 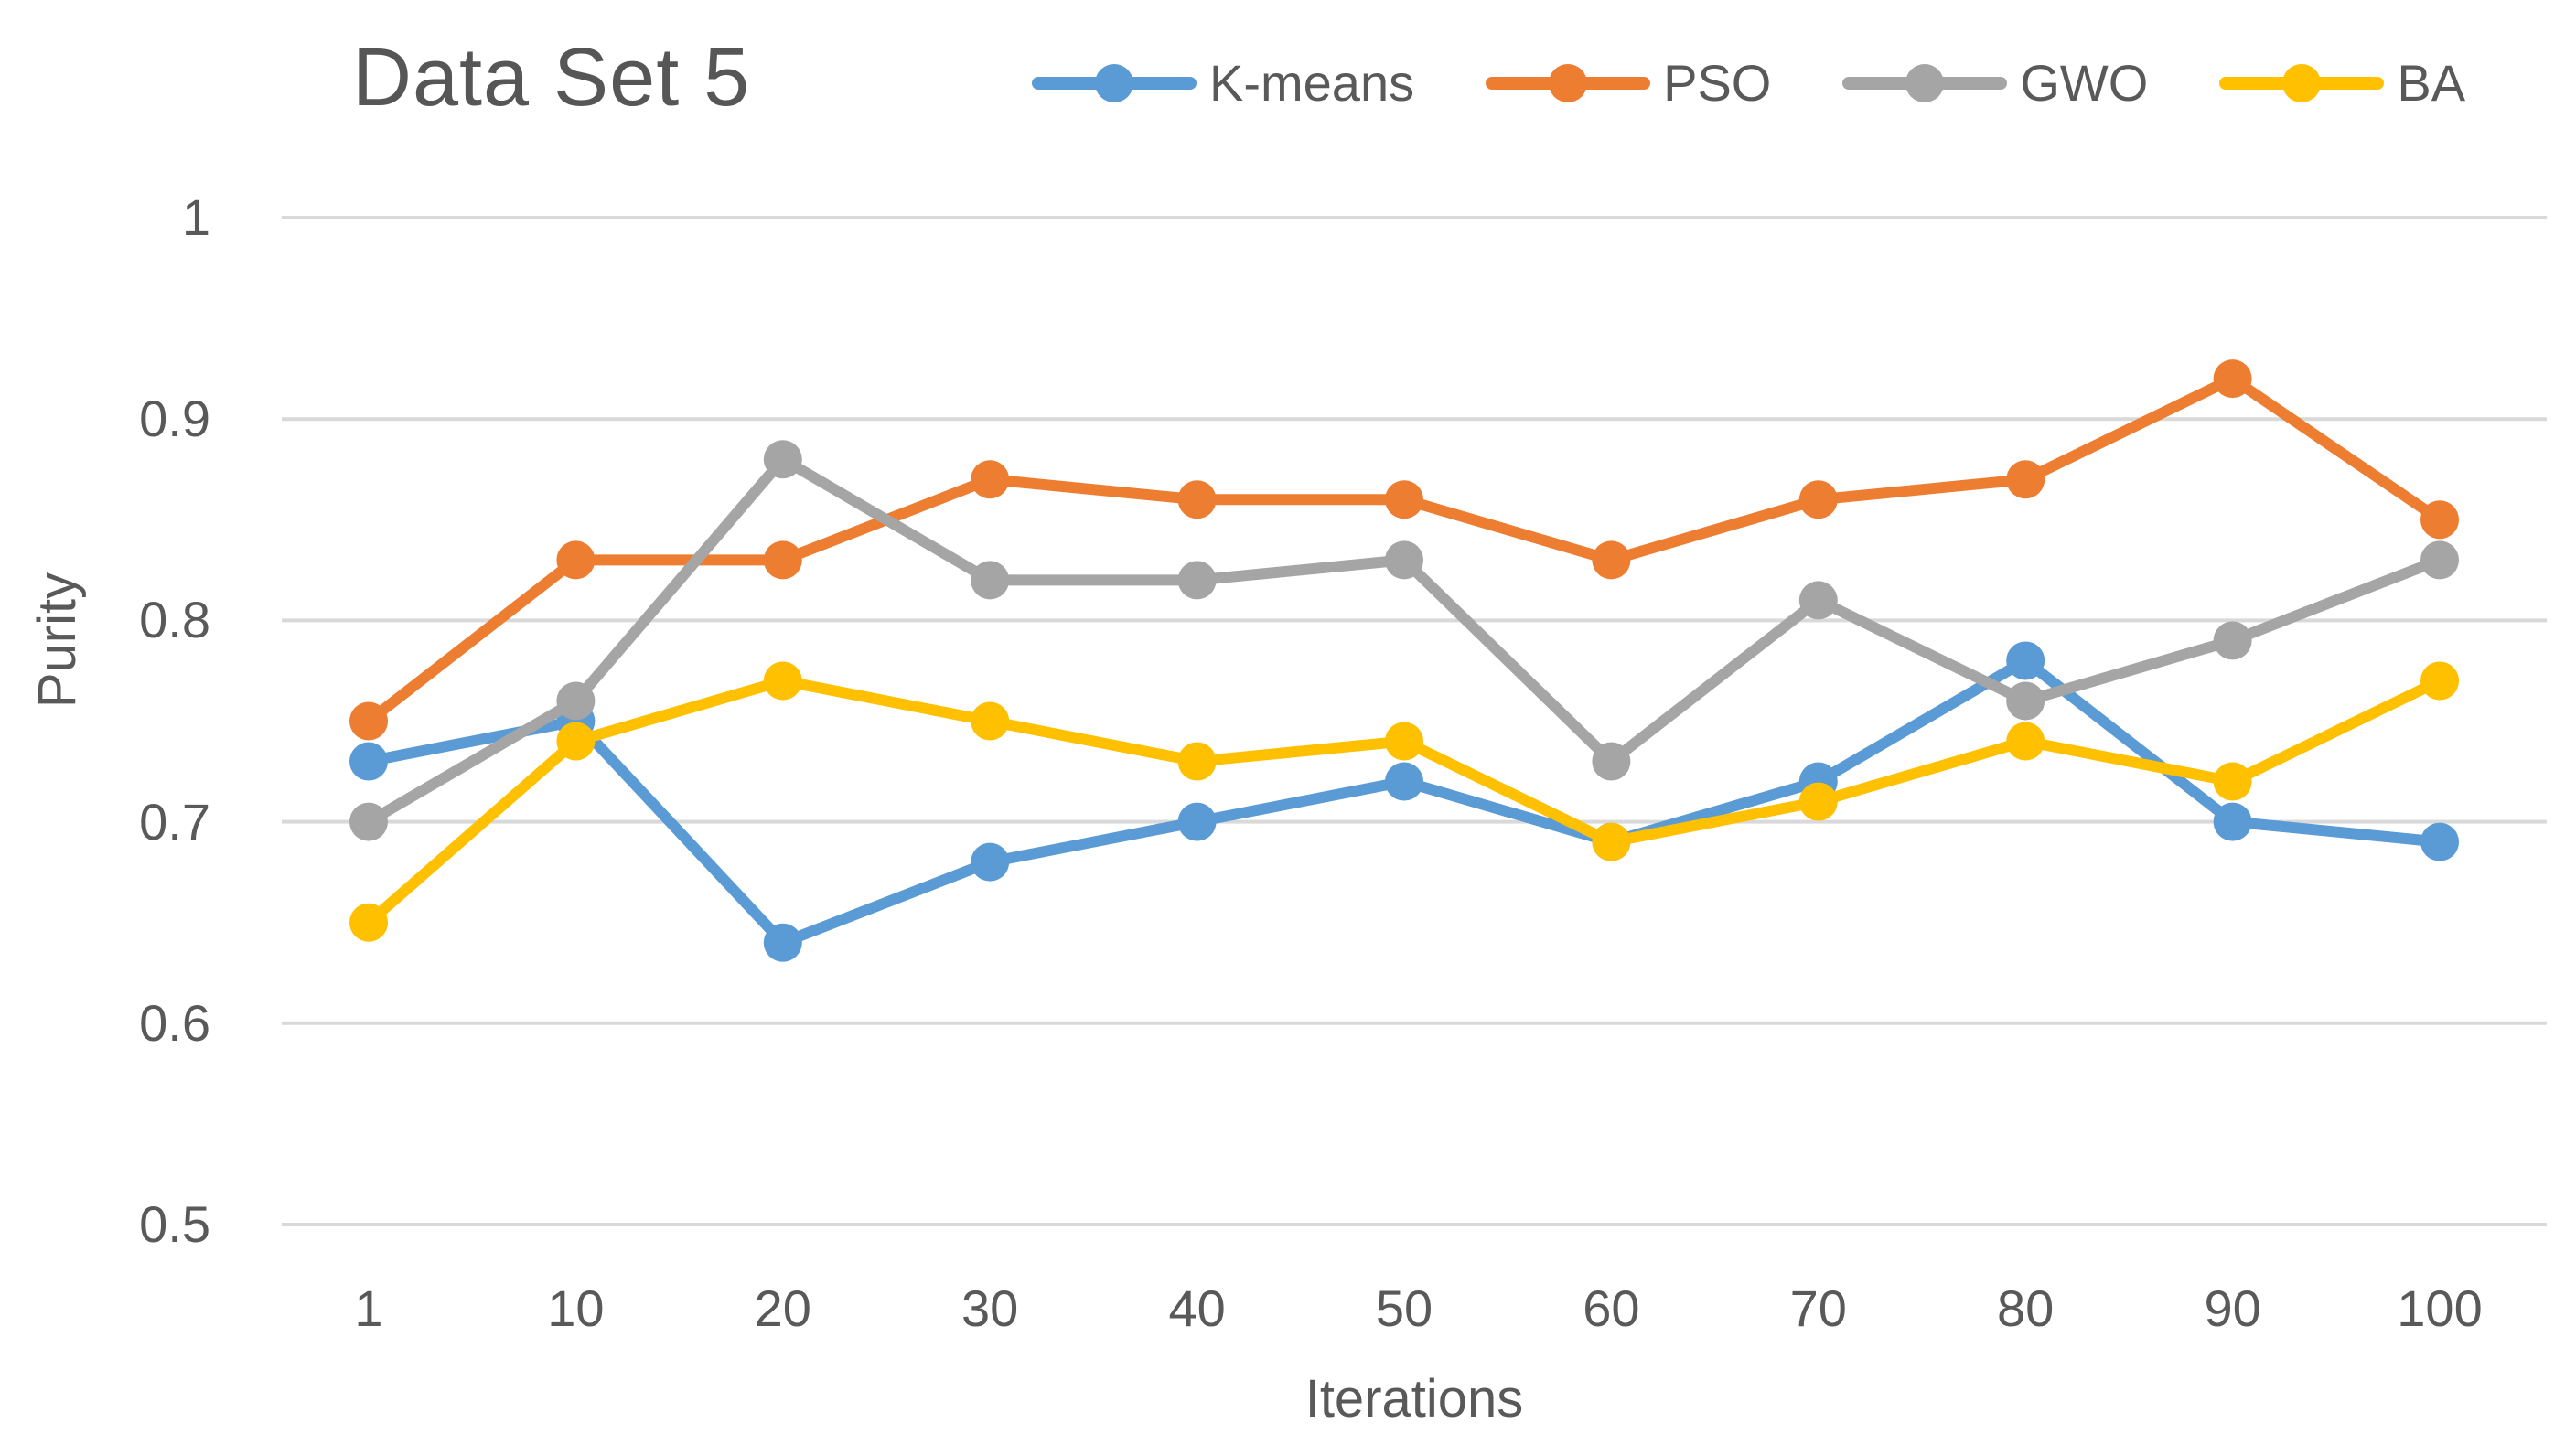 I want to click on legend-label: GWO, so click(x=2085, y=83).